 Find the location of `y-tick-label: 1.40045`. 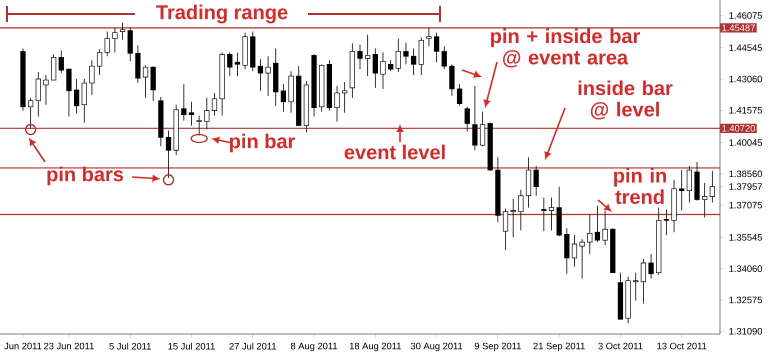

y-tick-label: 1.40045 is located at coordinates (745, 142).